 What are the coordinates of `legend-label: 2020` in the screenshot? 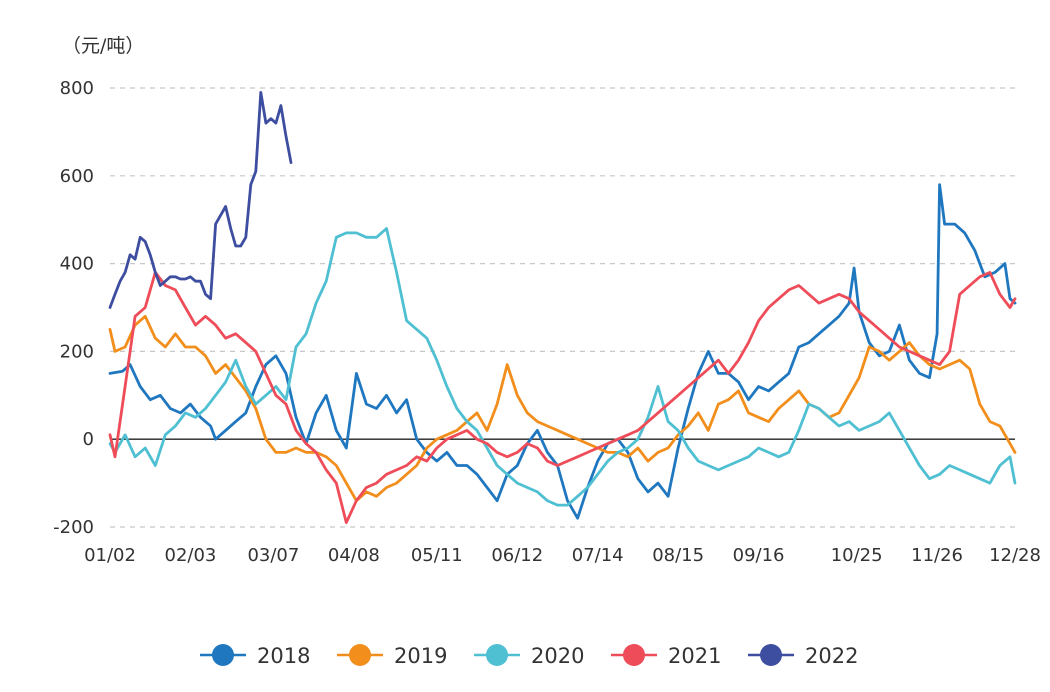 It's located at (557, 656).